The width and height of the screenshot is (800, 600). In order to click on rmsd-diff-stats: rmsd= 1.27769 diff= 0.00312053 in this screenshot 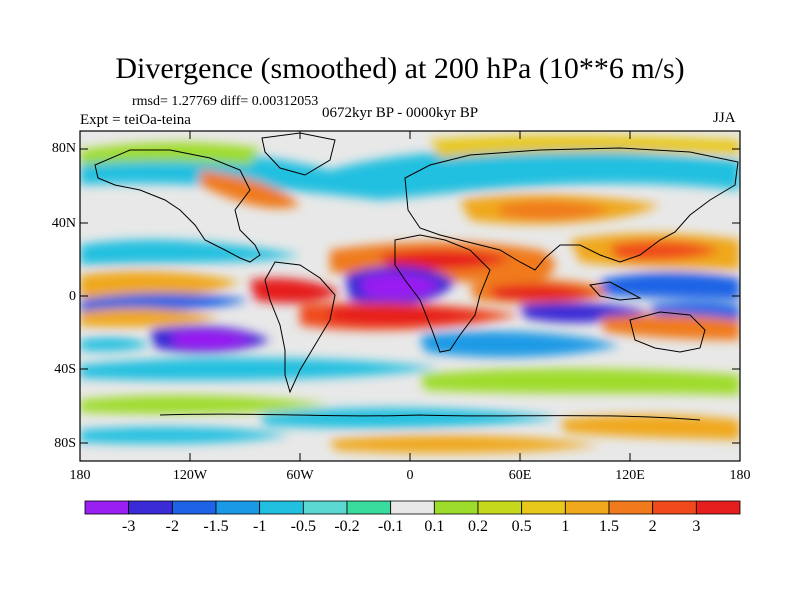, I will do `click(225, 101)`.